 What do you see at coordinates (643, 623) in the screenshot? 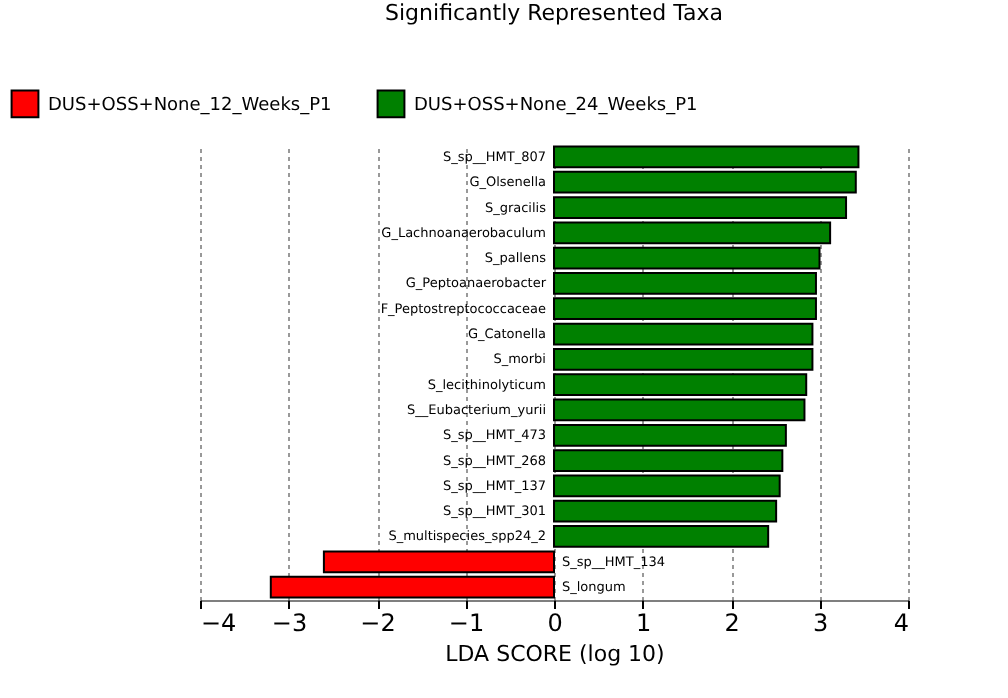
I see `x-tick-label: 1` at bounding box center [643, 623].